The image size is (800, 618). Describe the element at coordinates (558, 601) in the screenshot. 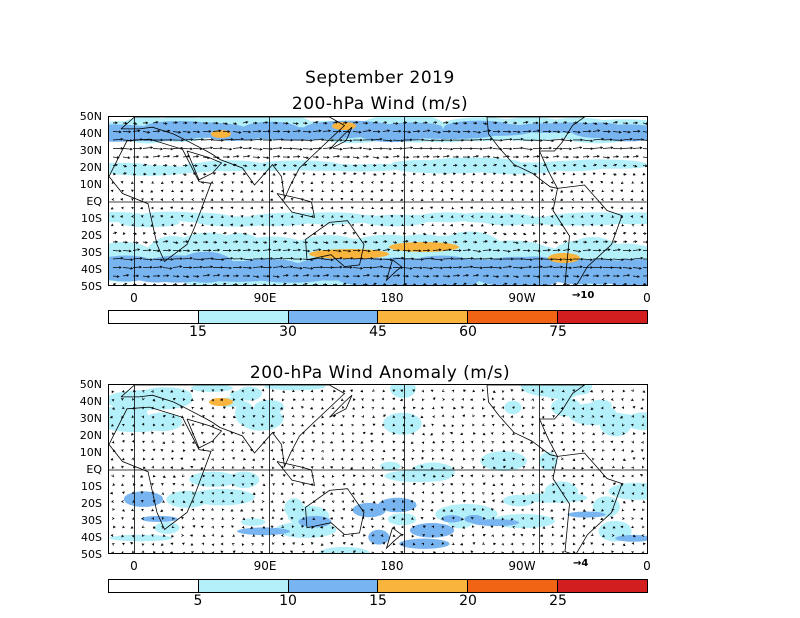

I see `colorbar-label: 25` at that location.